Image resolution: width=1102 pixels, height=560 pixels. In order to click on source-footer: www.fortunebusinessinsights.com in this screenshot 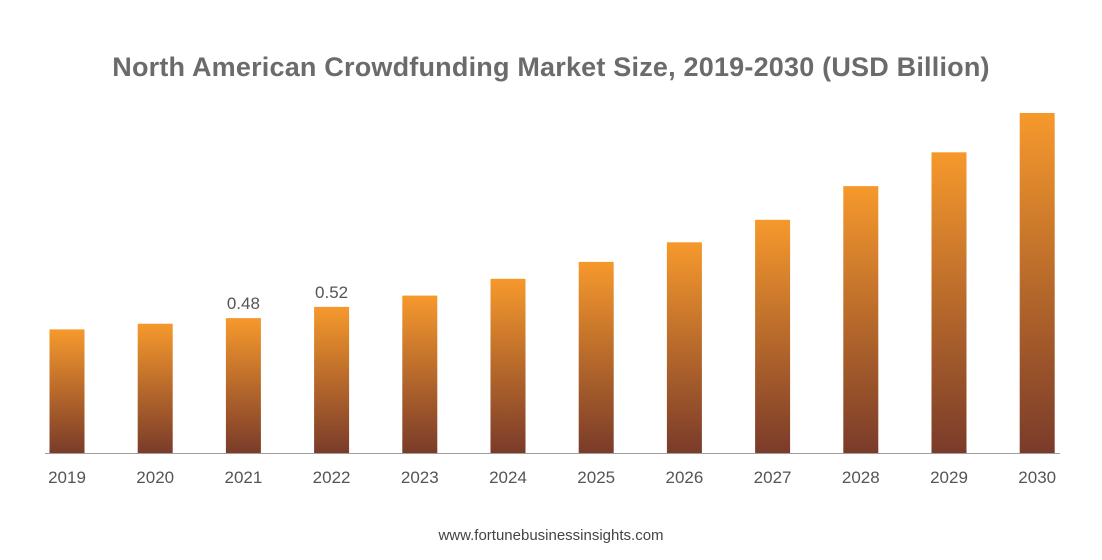, I will do `click(551, 535)`.